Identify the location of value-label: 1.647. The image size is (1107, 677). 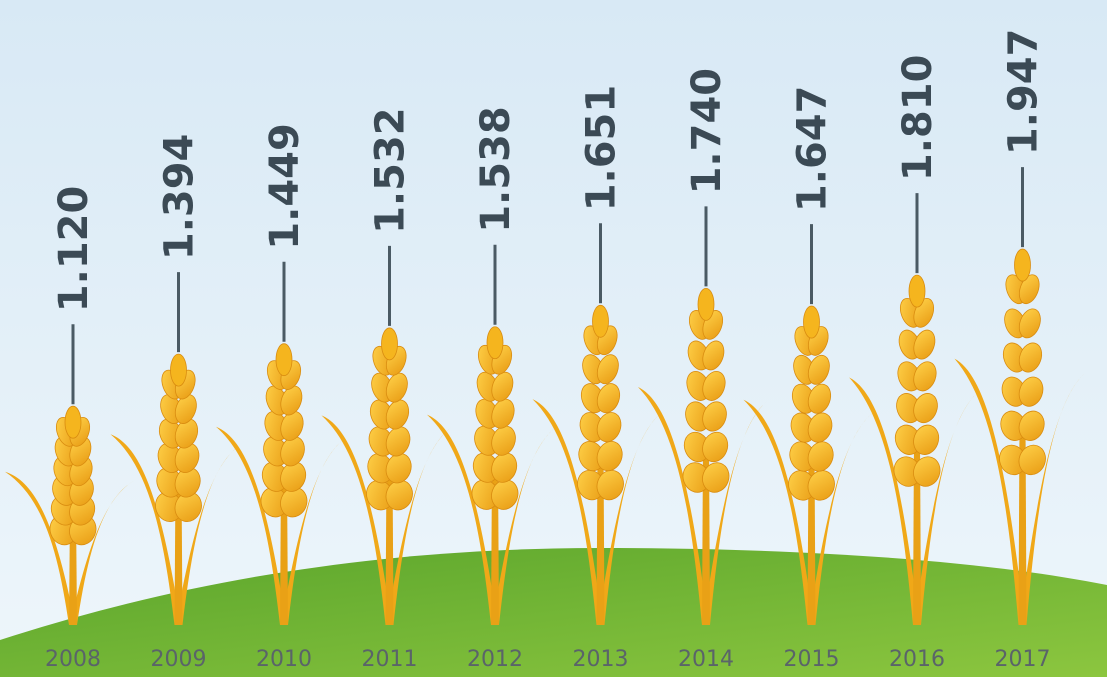
(813, 149).